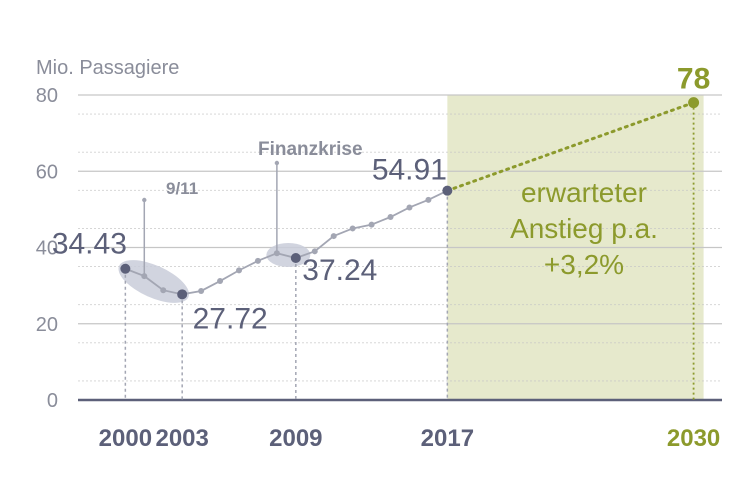 The height and width of the screenshot is (493, 755). I want to click on data-point-2009, so click(295, 258).